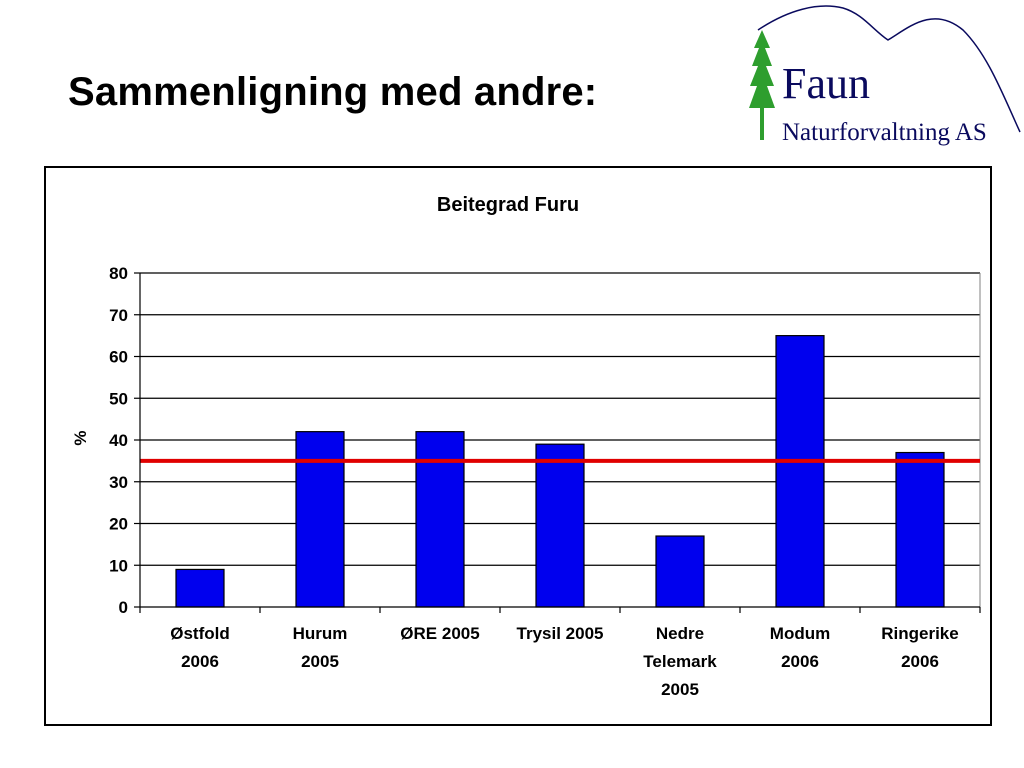  What do you see at coordinates (826, 83) in the screenshot?
I see `logo-name: Faun` at bounding box center [826, 83].